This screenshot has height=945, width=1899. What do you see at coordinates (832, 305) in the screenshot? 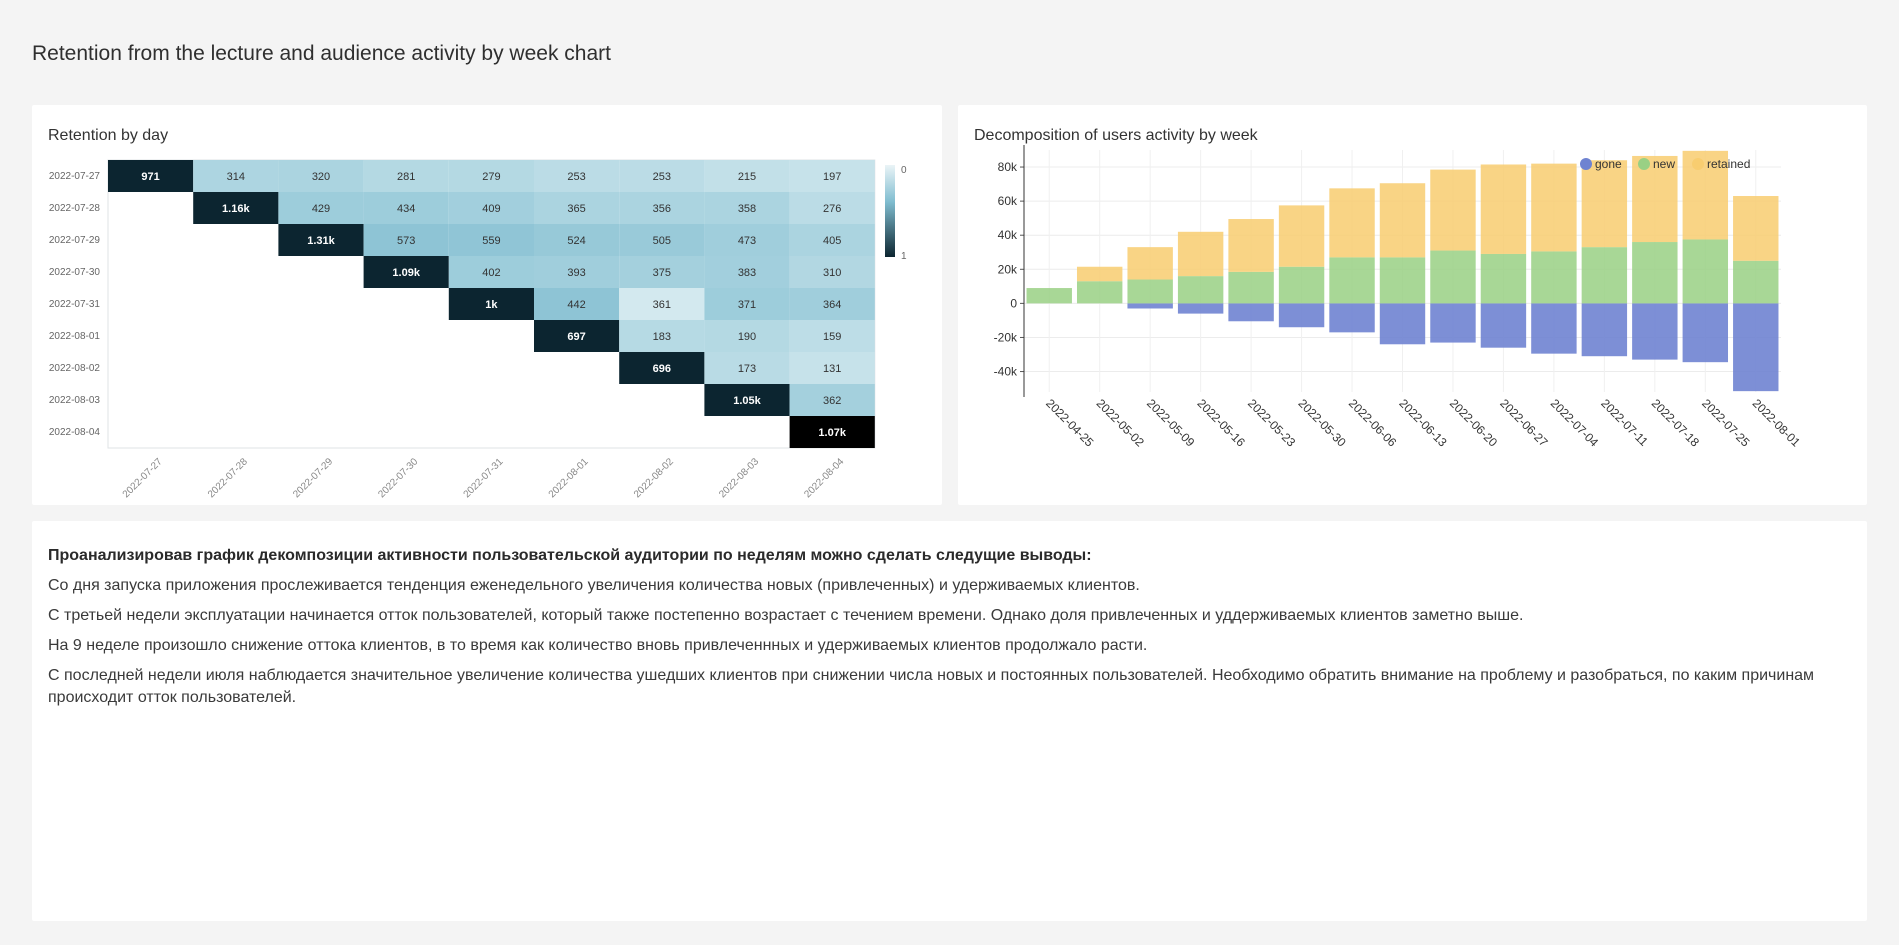
I see `heatmap-cell-value: 364` at bounding box center [832, 305].